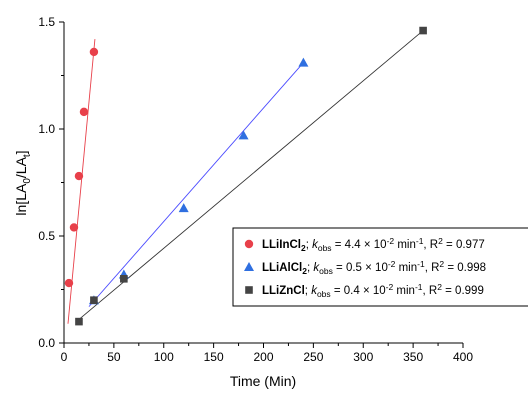 Image resolution: width=528 pixels, height=393 pixels. What do you see at coordinates (263, 357) in the screenshot?
I see `x-tick-label: 200` at bounding box center [263, 357].